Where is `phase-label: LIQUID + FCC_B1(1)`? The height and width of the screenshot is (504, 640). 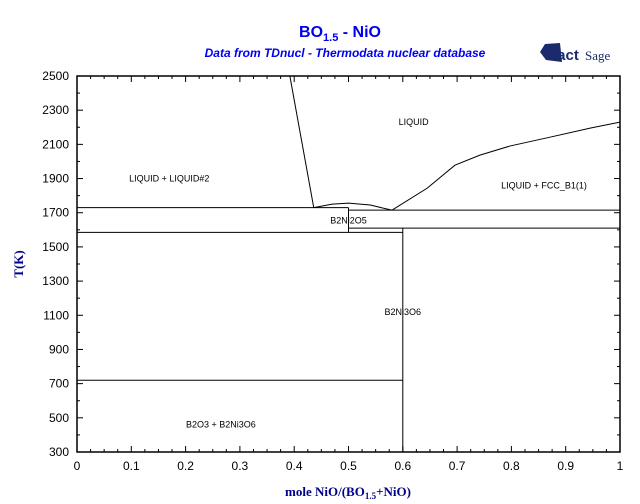 phase-label: LIQUID + FCC_B1(1) is located at coordinates (544, 185).